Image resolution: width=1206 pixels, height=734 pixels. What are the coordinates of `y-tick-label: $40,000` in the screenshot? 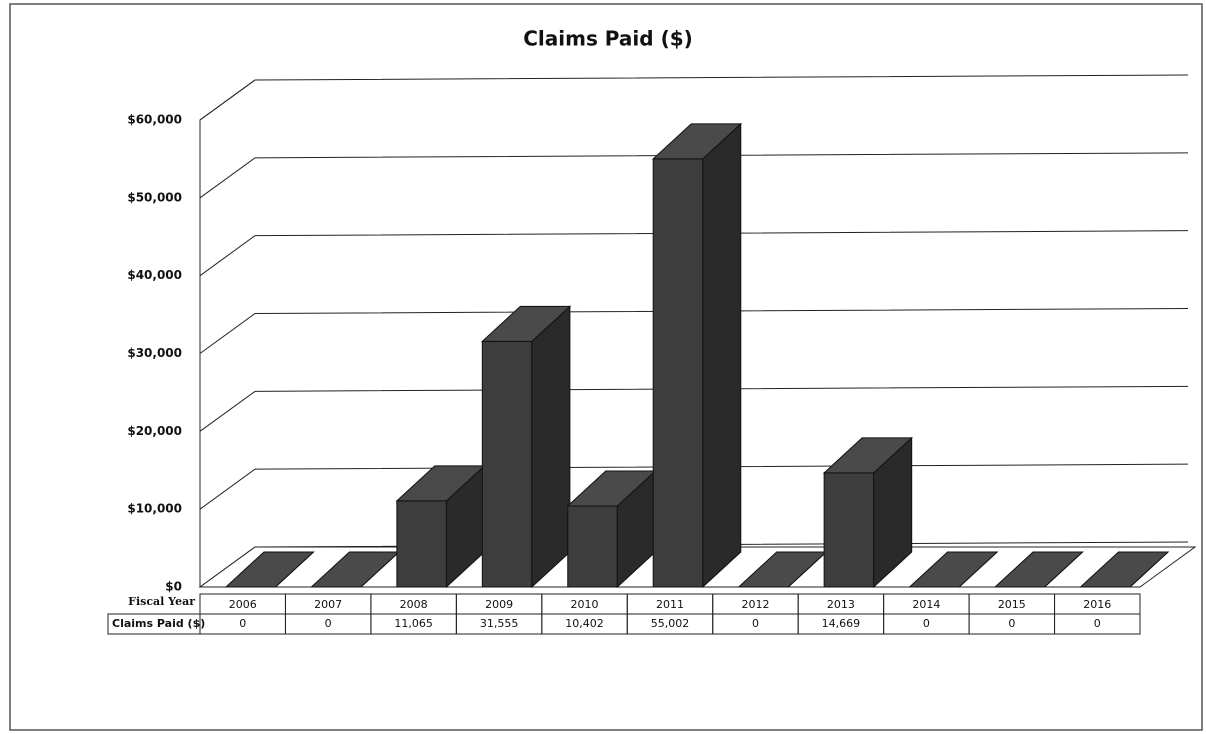 It's located at (154, 275).